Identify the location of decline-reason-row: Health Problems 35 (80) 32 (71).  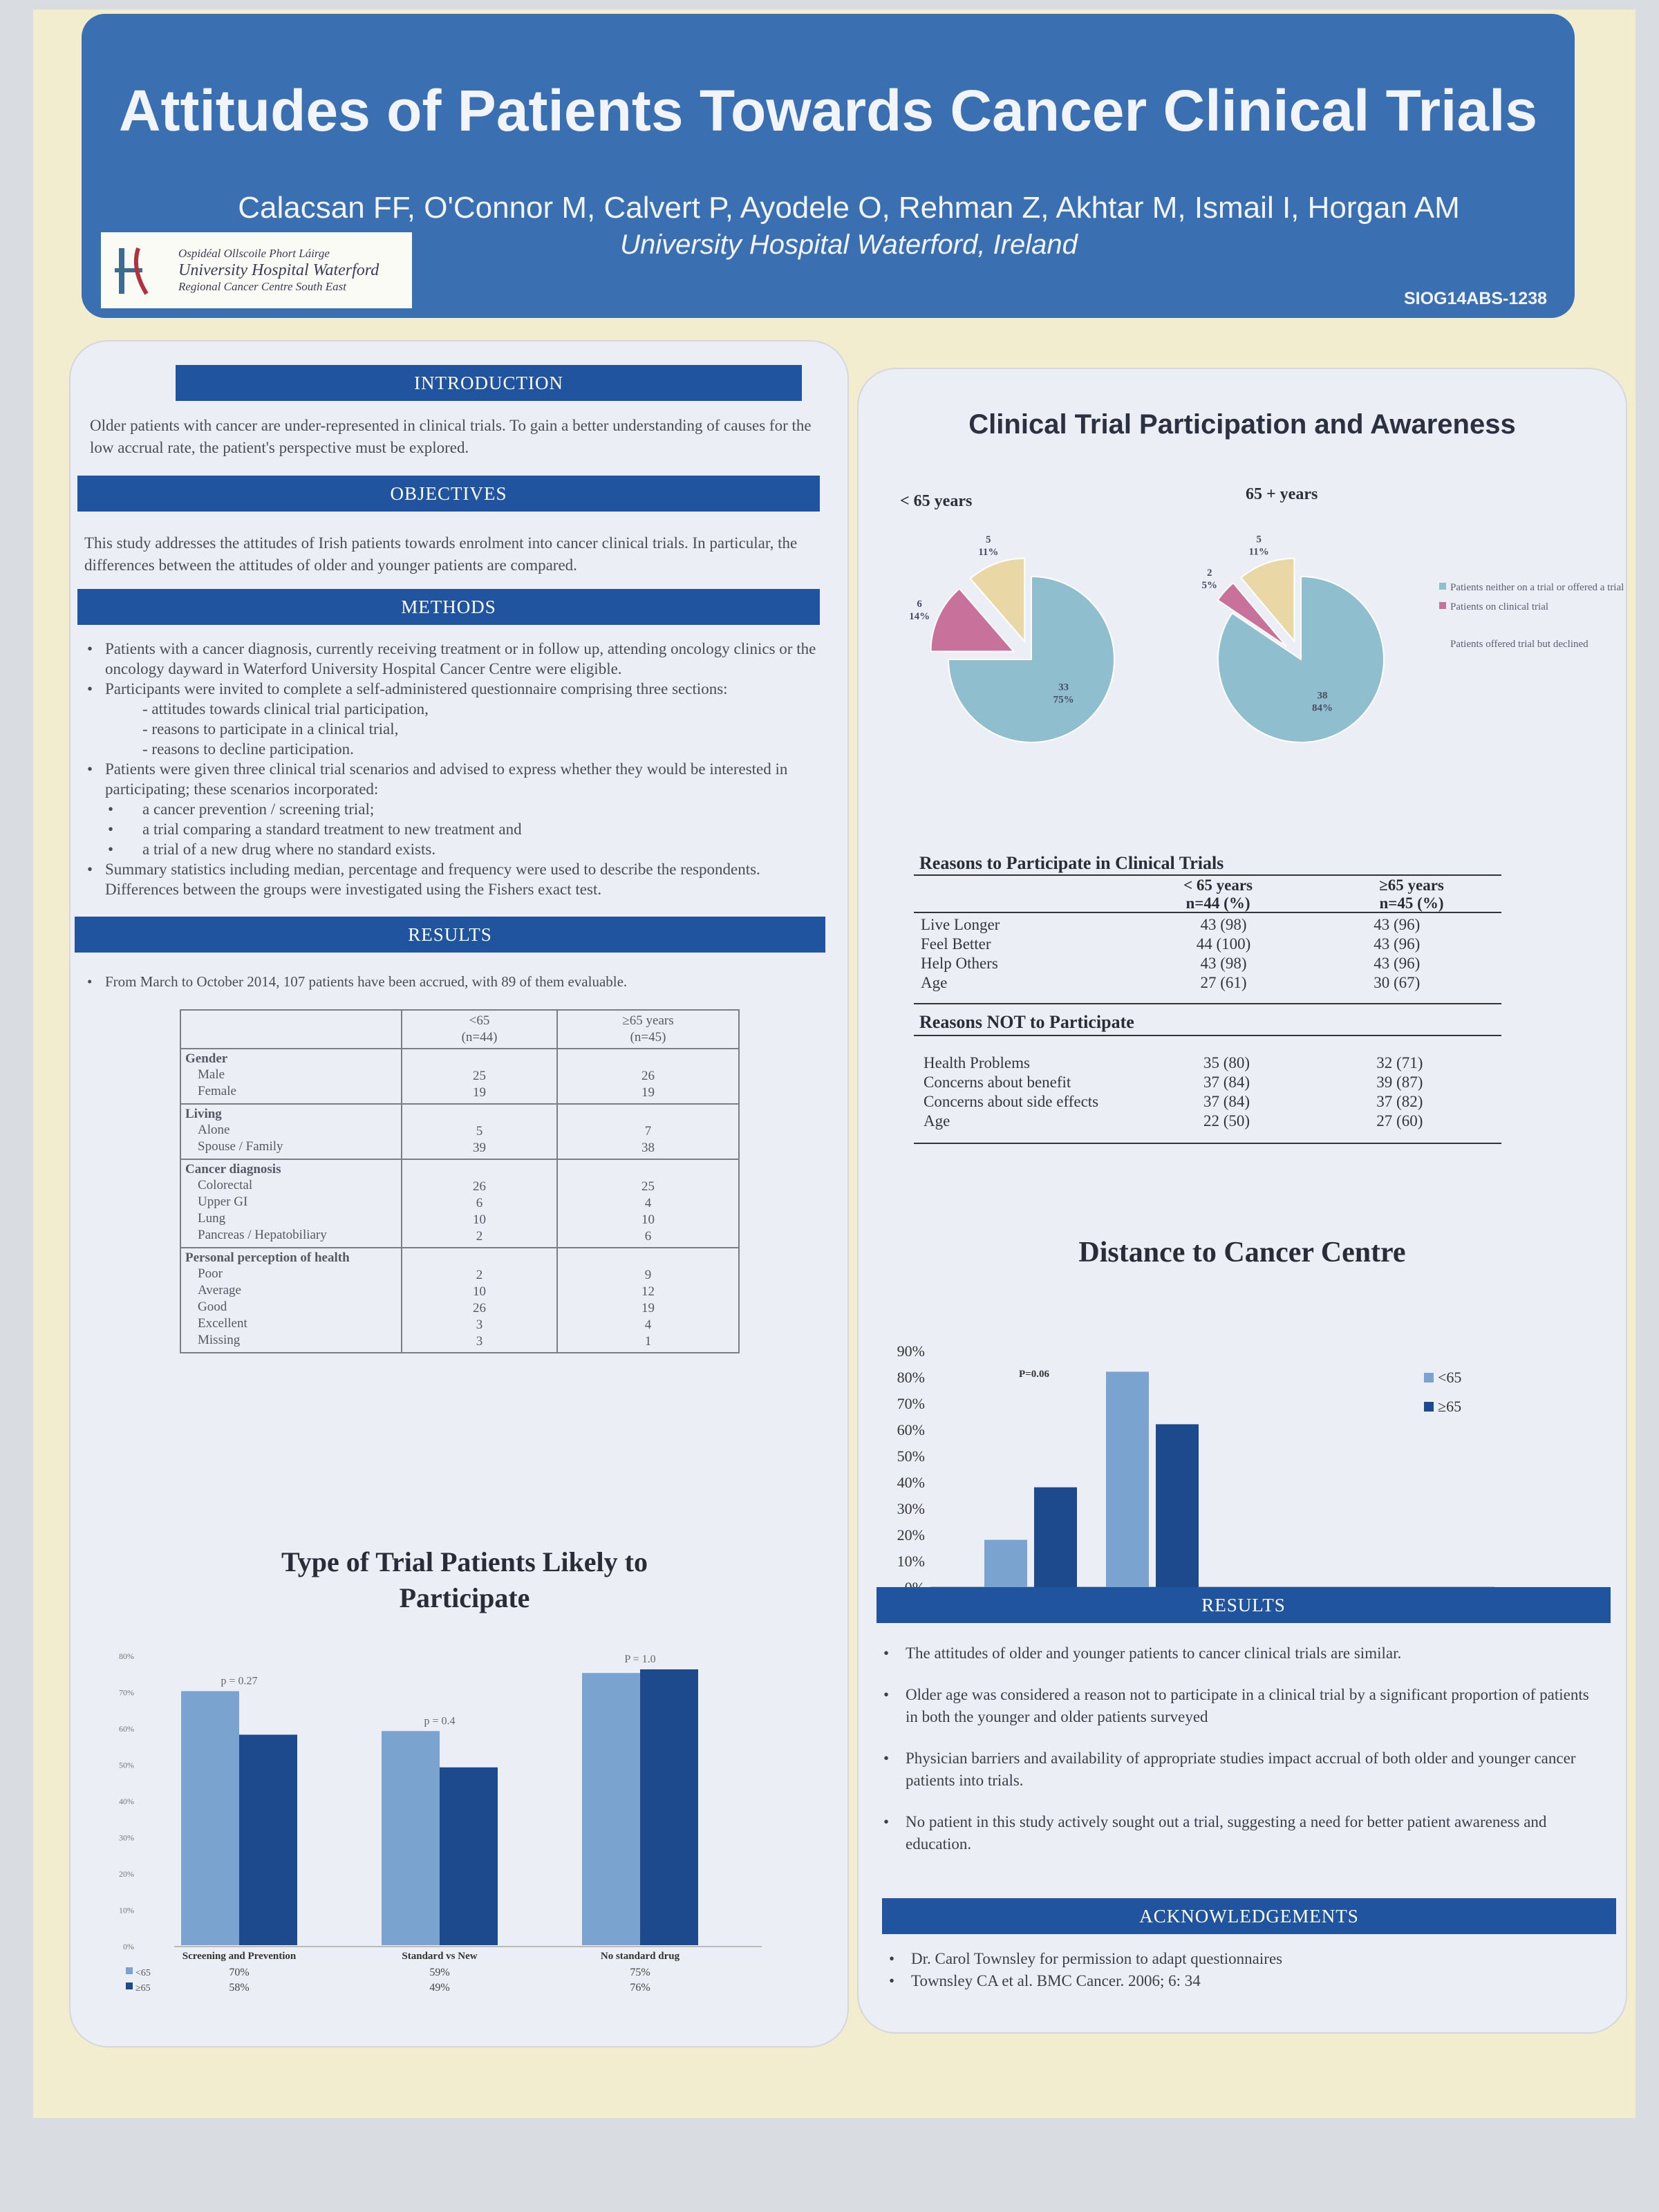
(1202, 1063).